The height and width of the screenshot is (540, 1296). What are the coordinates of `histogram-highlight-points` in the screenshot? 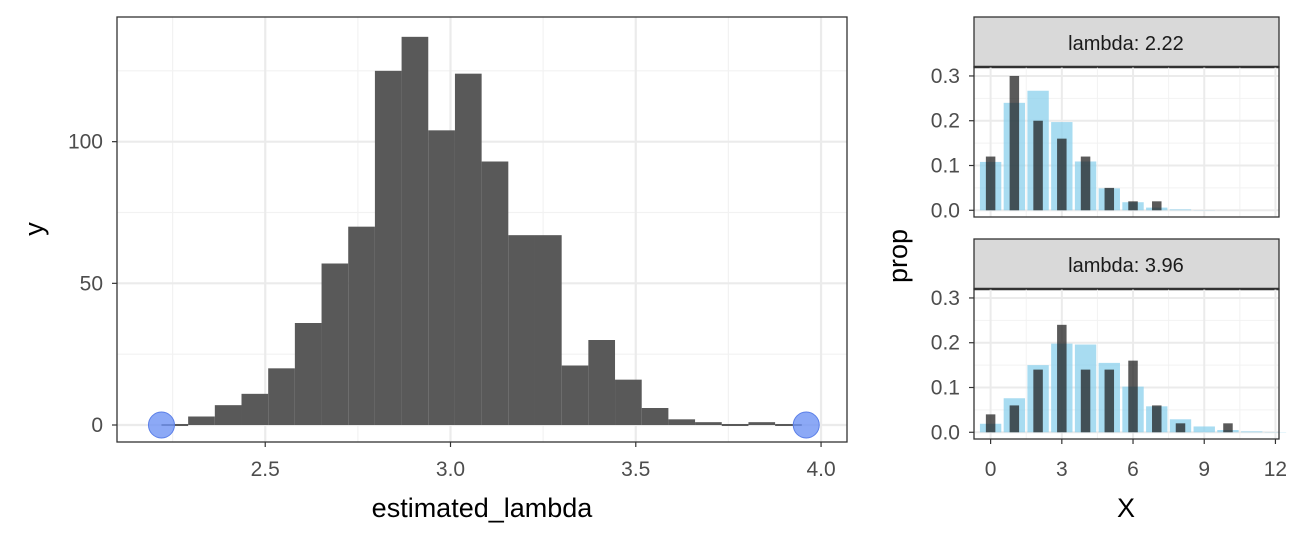 It's located at (483, 425).